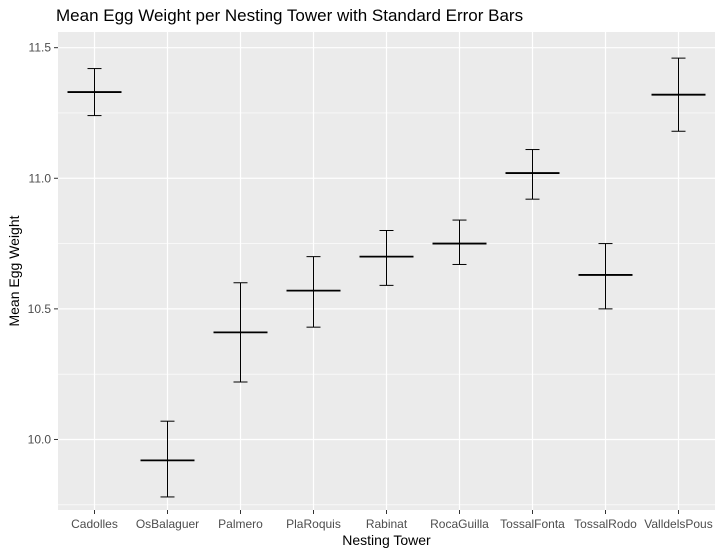  What do you see at coordinates (14, 270) in the screenshot?
I see `y-axis-title: Mean Egg Weight` at bounding box center [14, 270].